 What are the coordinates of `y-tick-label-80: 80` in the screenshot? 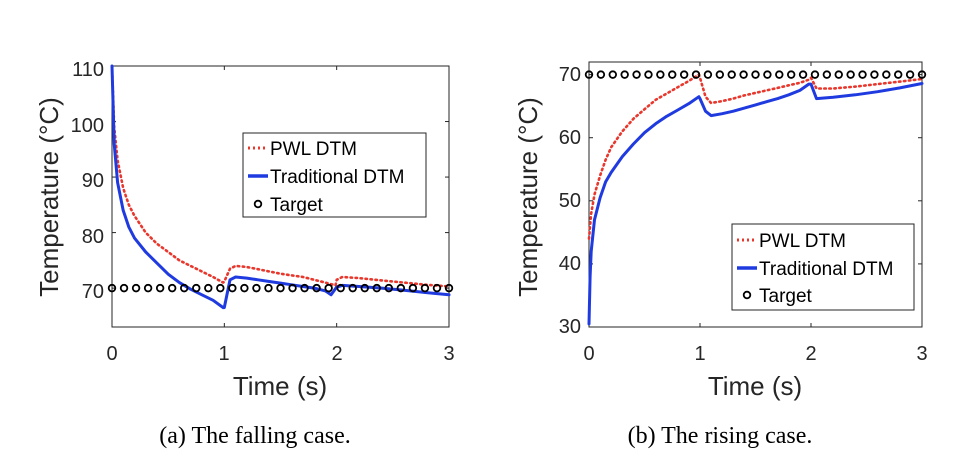 It's located at (93, 237).